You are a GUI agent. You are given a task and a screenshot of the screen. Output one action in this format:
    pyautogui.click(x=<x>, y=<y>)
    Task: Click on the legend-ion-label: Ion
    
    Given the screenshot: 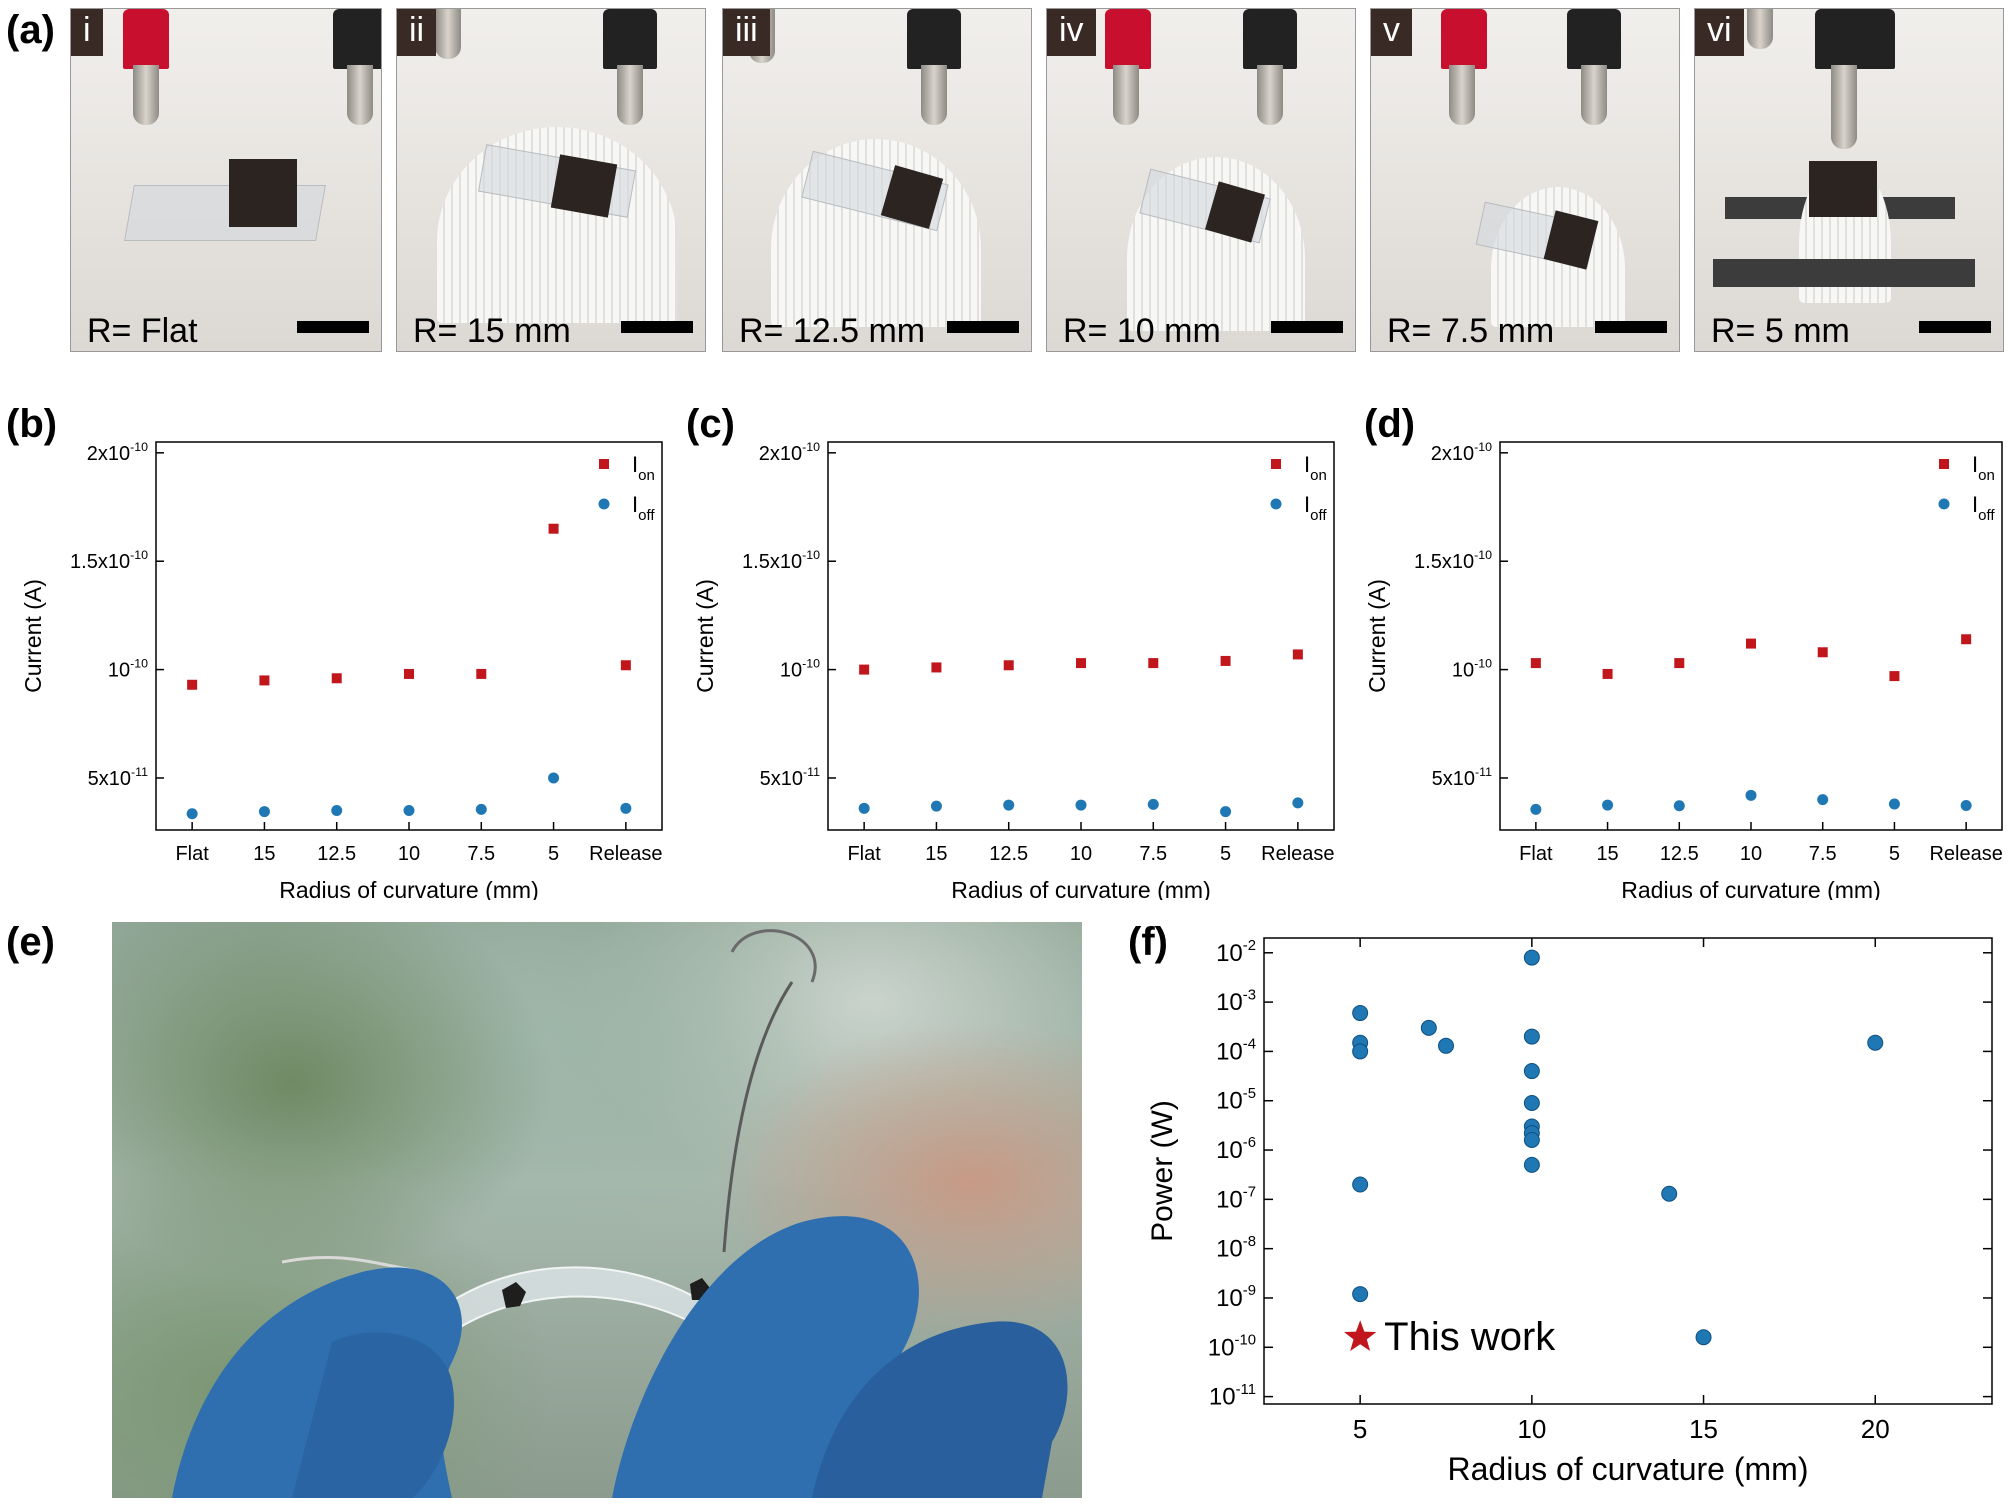 What is the action you would take?
    pyautogui.click(x=643, y=468)
    